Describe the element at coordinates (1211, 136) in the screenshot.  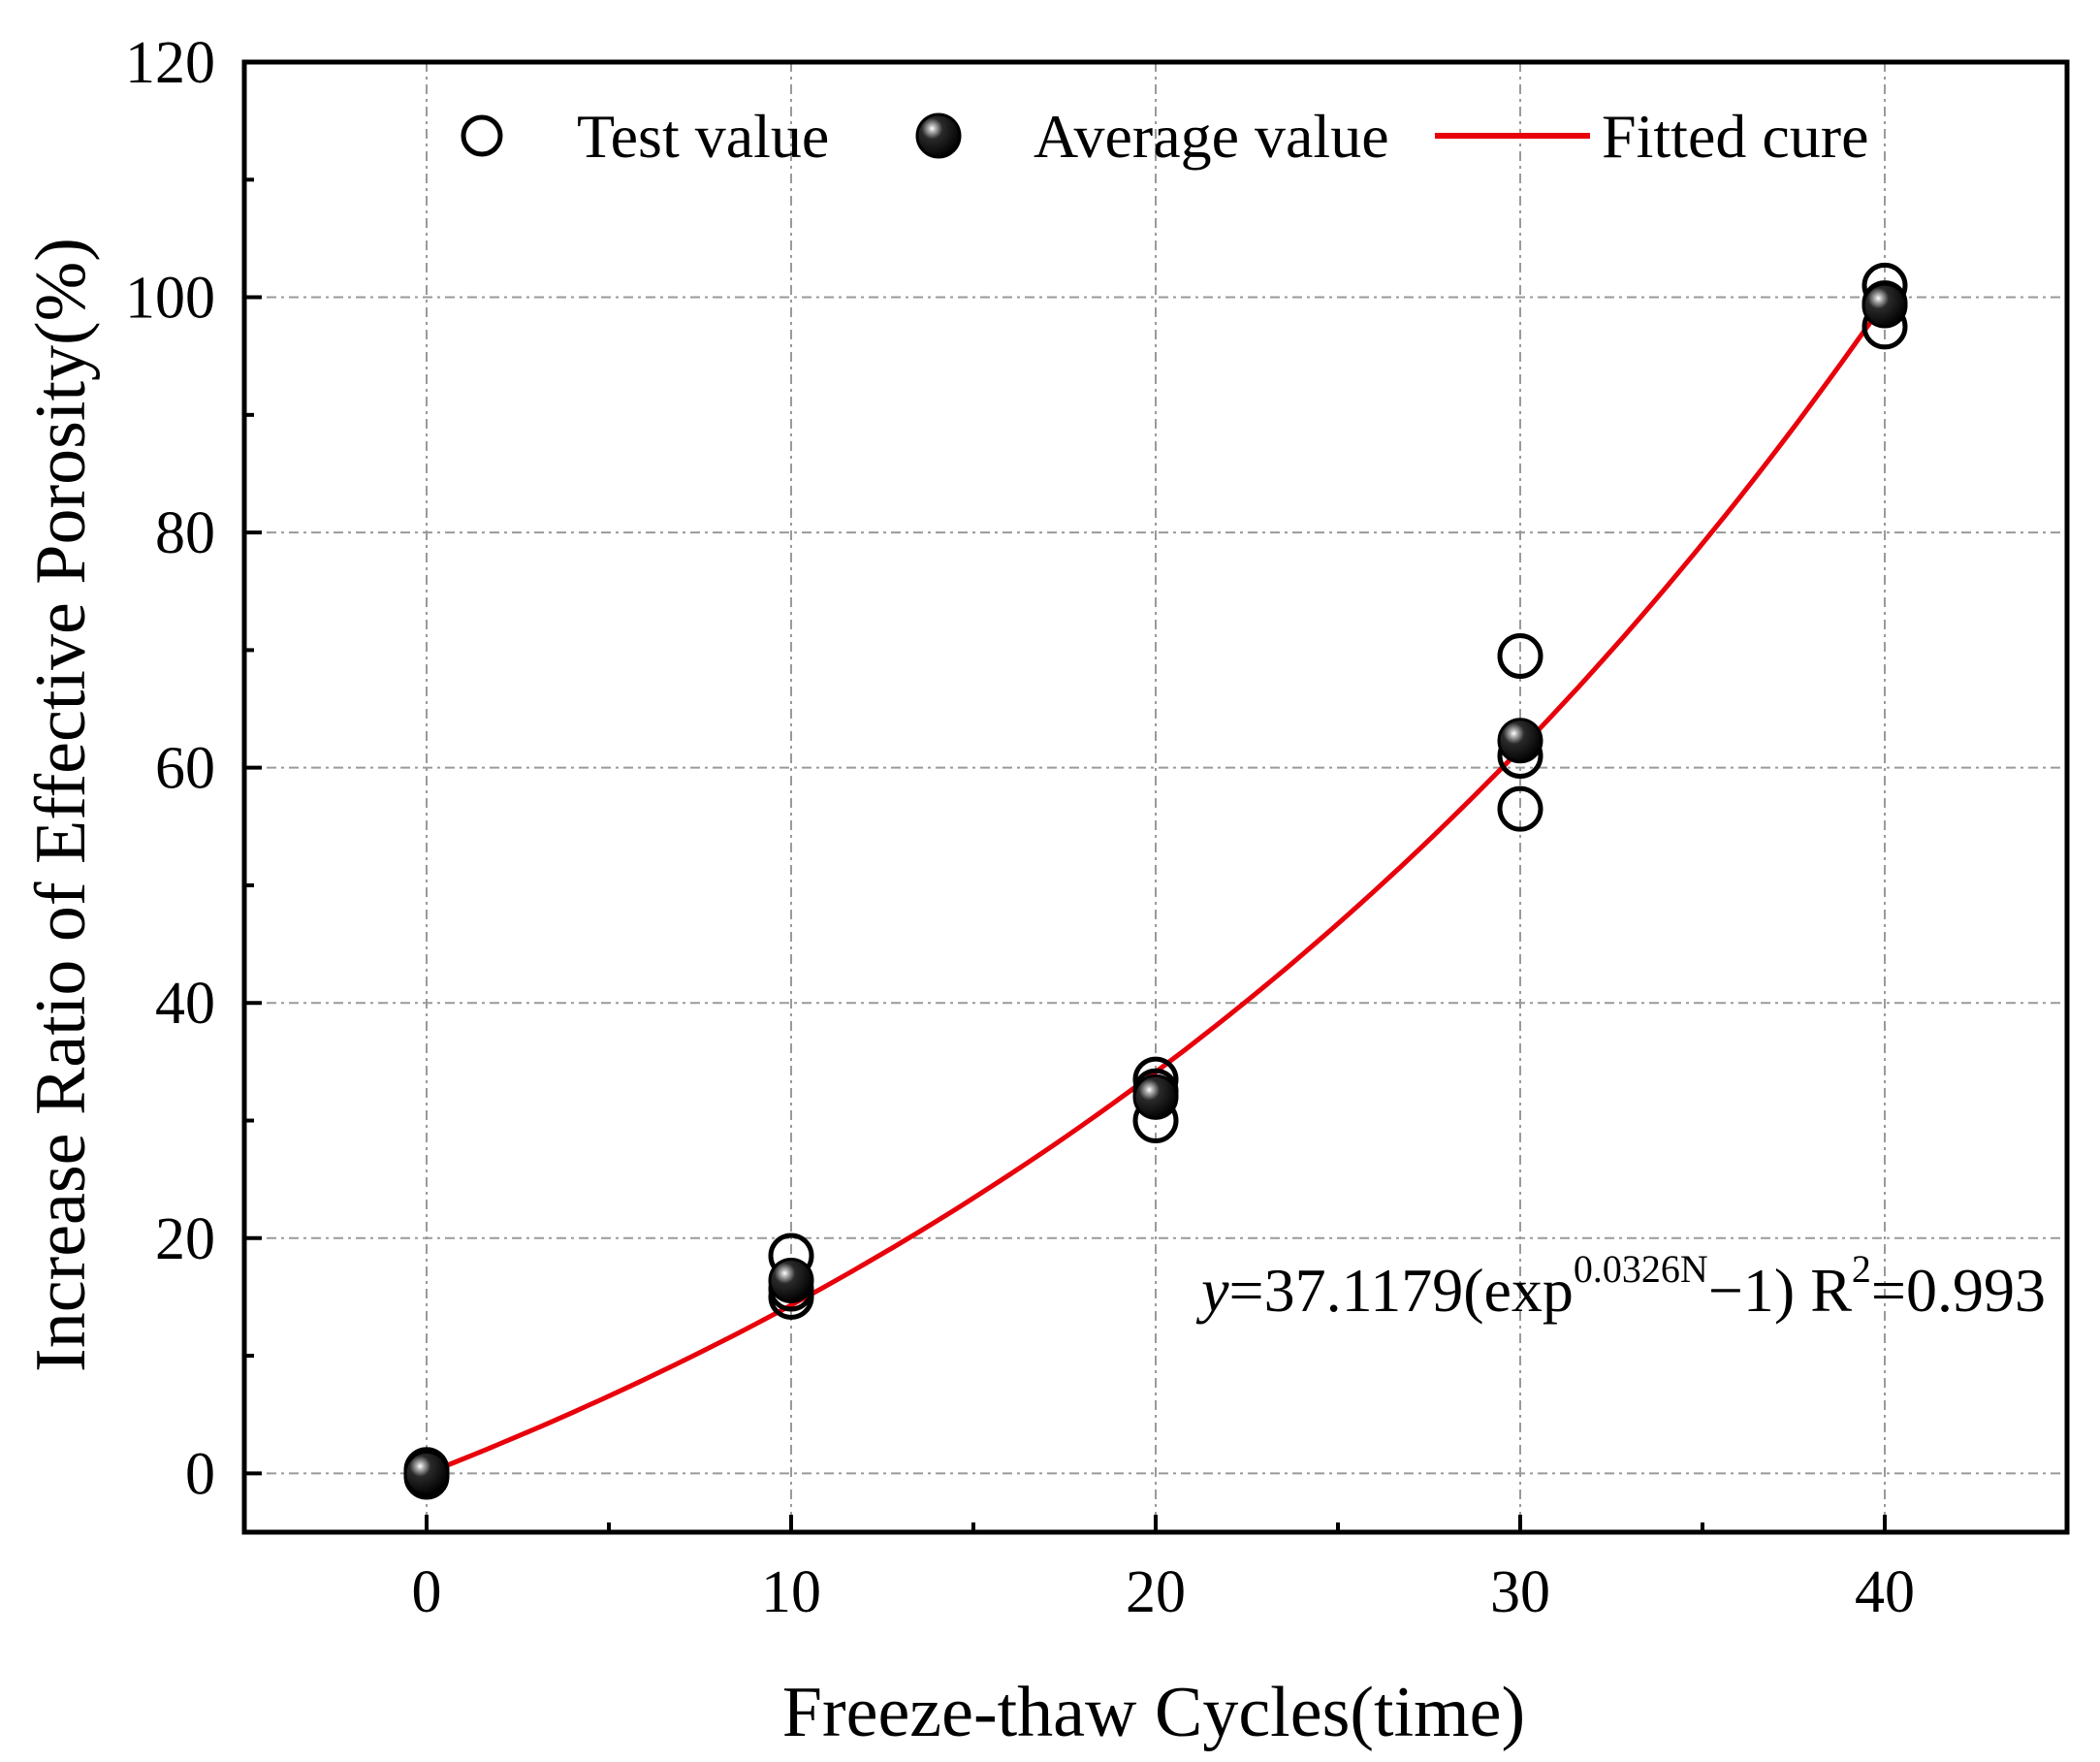
I see `legend-average-value-label: Average value` at that location.